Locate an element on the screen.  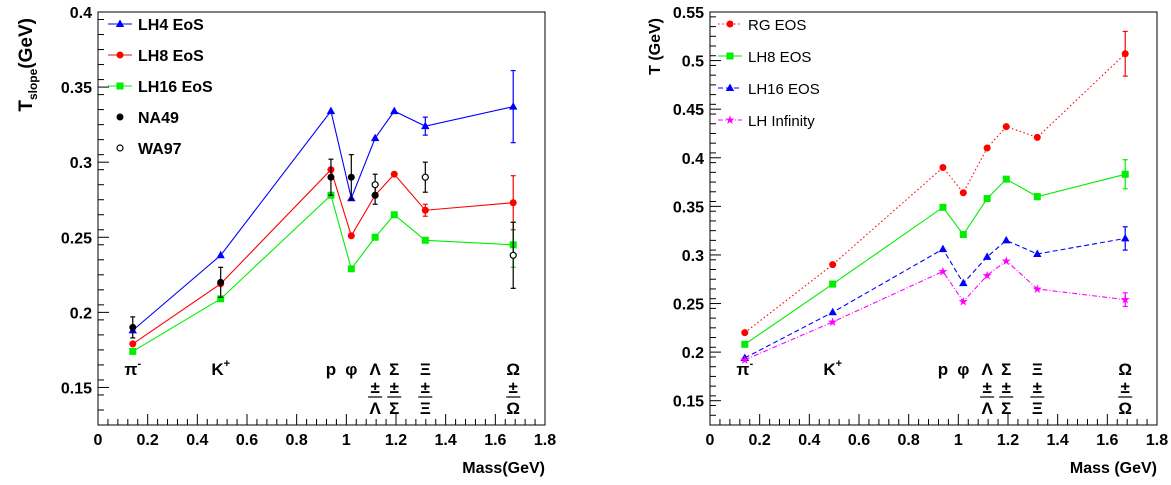
particle-symbol: Σ is located at coordinates (394, 369).